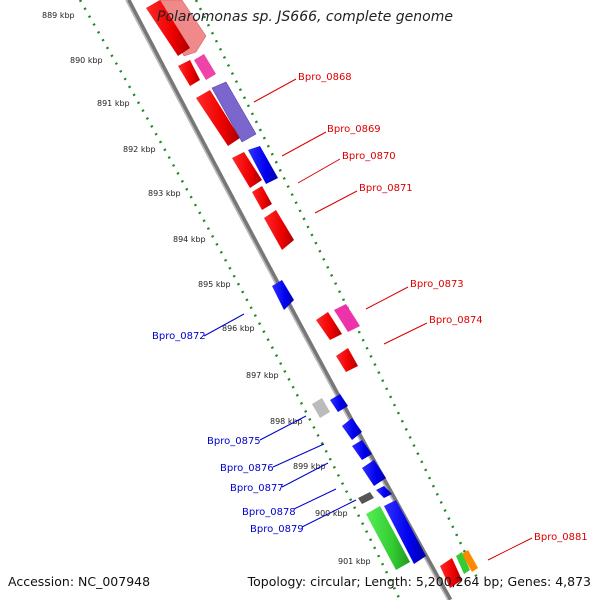  What do you see at coordinates (189, 239) in the screenshot?
I see `ruler-label: 894 kbp` at bounding box center [189, 239].